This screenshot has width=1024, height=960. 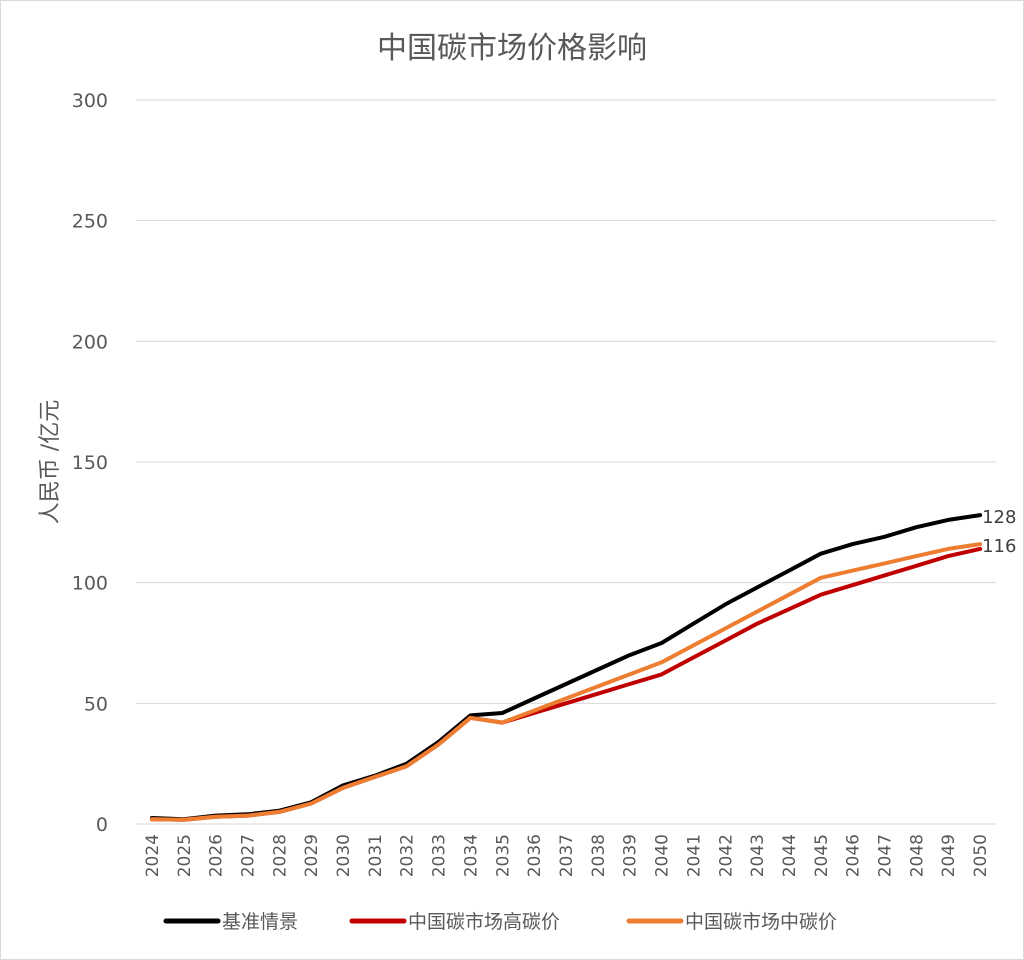 I want to click on x-tick-label: 2032, so click(x=408, y=855).